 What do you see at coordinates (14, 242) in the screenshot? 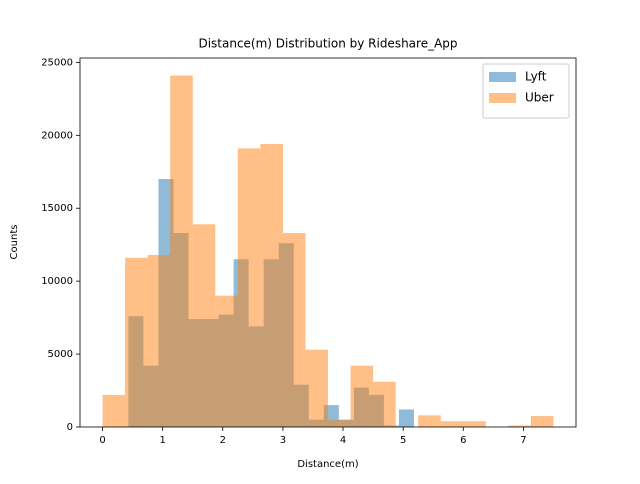
I see `y-axis-label: Counts` at bounding box center [14, 242].